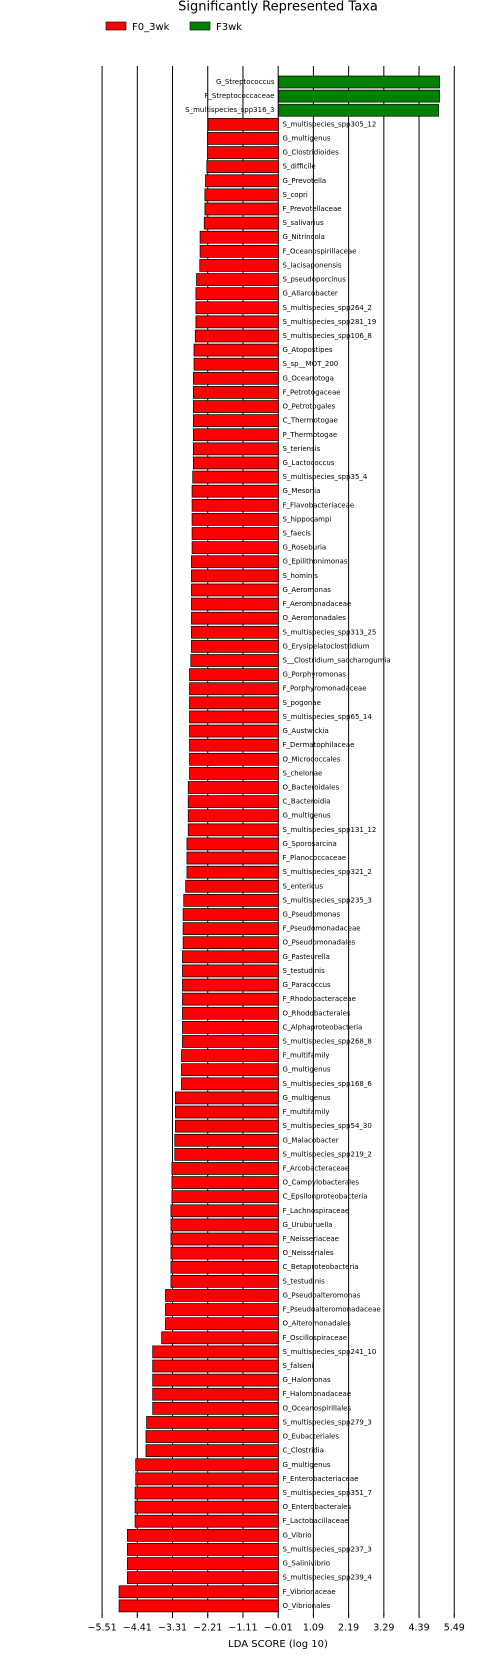  I want to click on category-label: C_Alphaproteobacteria, so click(323, 1027).